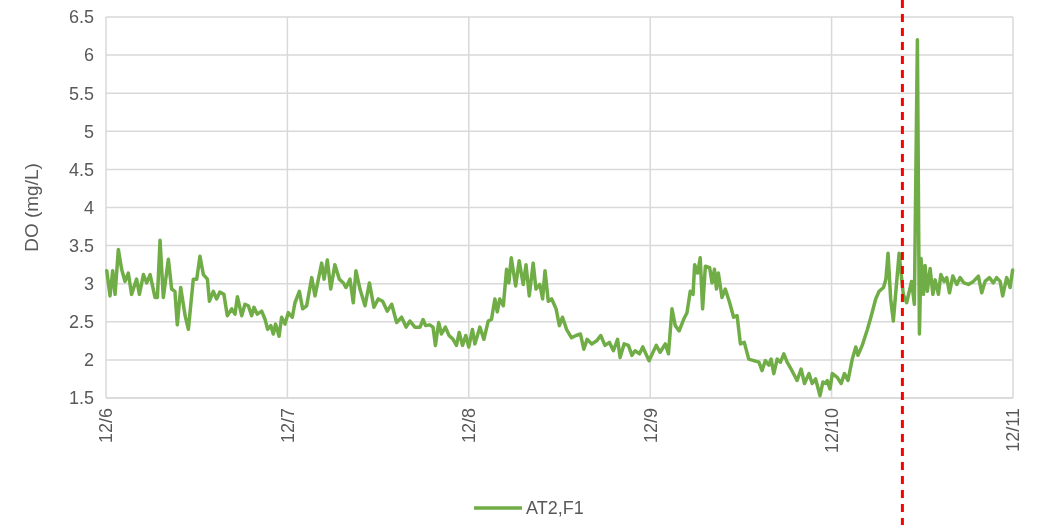  I want to click on legend-label: AT2,F1, so click(555, 508).